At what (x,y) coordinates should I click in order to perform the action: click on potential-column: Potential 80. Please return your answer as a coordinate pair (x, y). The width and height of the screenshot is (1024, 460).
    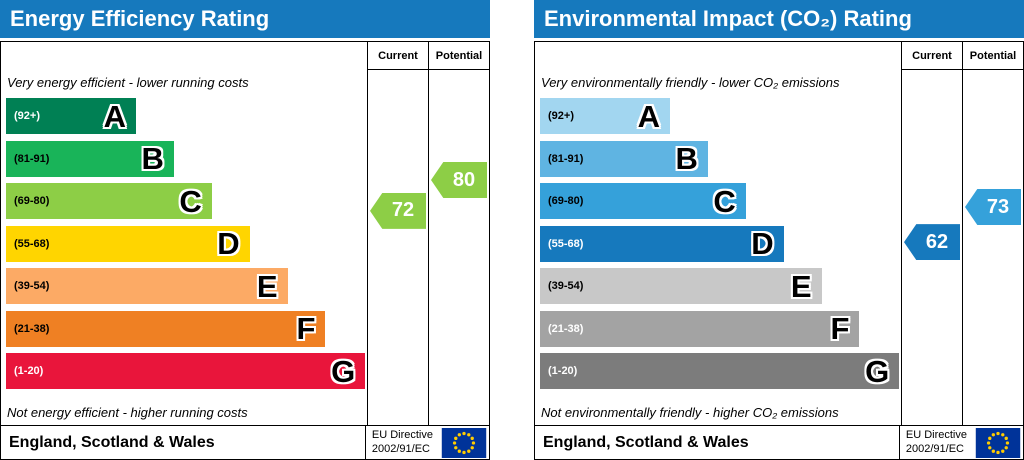
    Looking at the image, I should click on (458, 233).